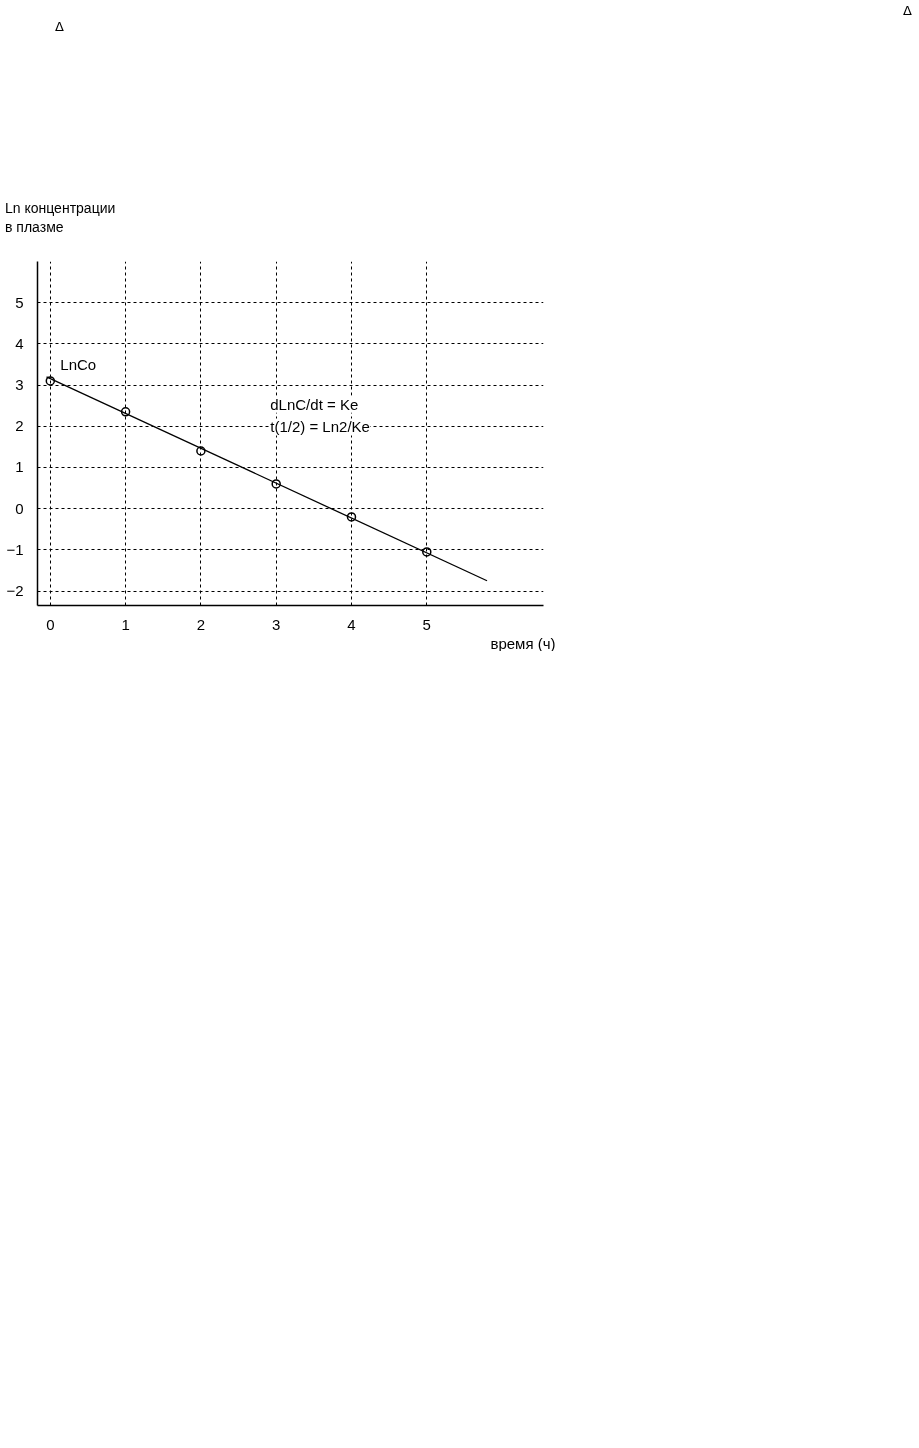  I want to click on y-tick-label: 4, so click(19, 343).